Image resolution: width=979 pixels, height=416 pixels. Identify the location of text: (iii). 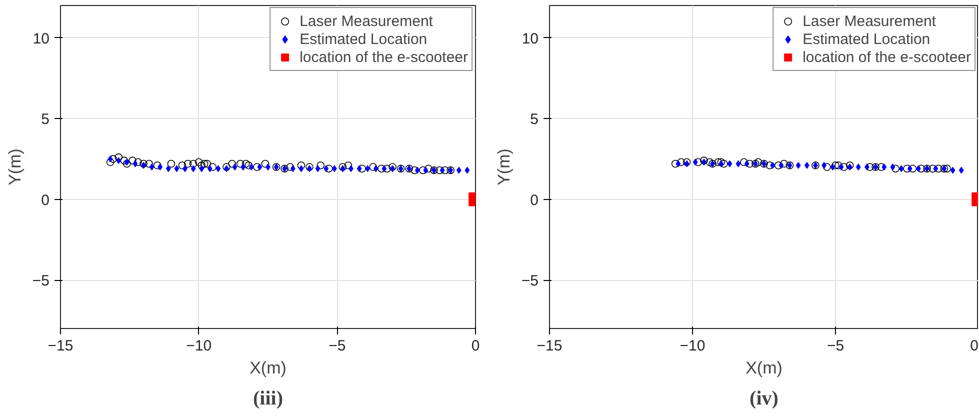
(268, 399).